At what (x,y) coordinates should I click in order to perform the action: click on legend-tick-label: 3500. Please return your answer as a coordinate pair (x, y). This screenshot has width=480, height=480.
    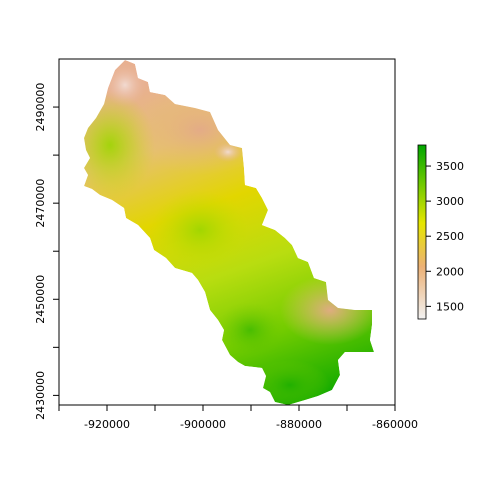
    Looking at the image, I should click on (450, 166).